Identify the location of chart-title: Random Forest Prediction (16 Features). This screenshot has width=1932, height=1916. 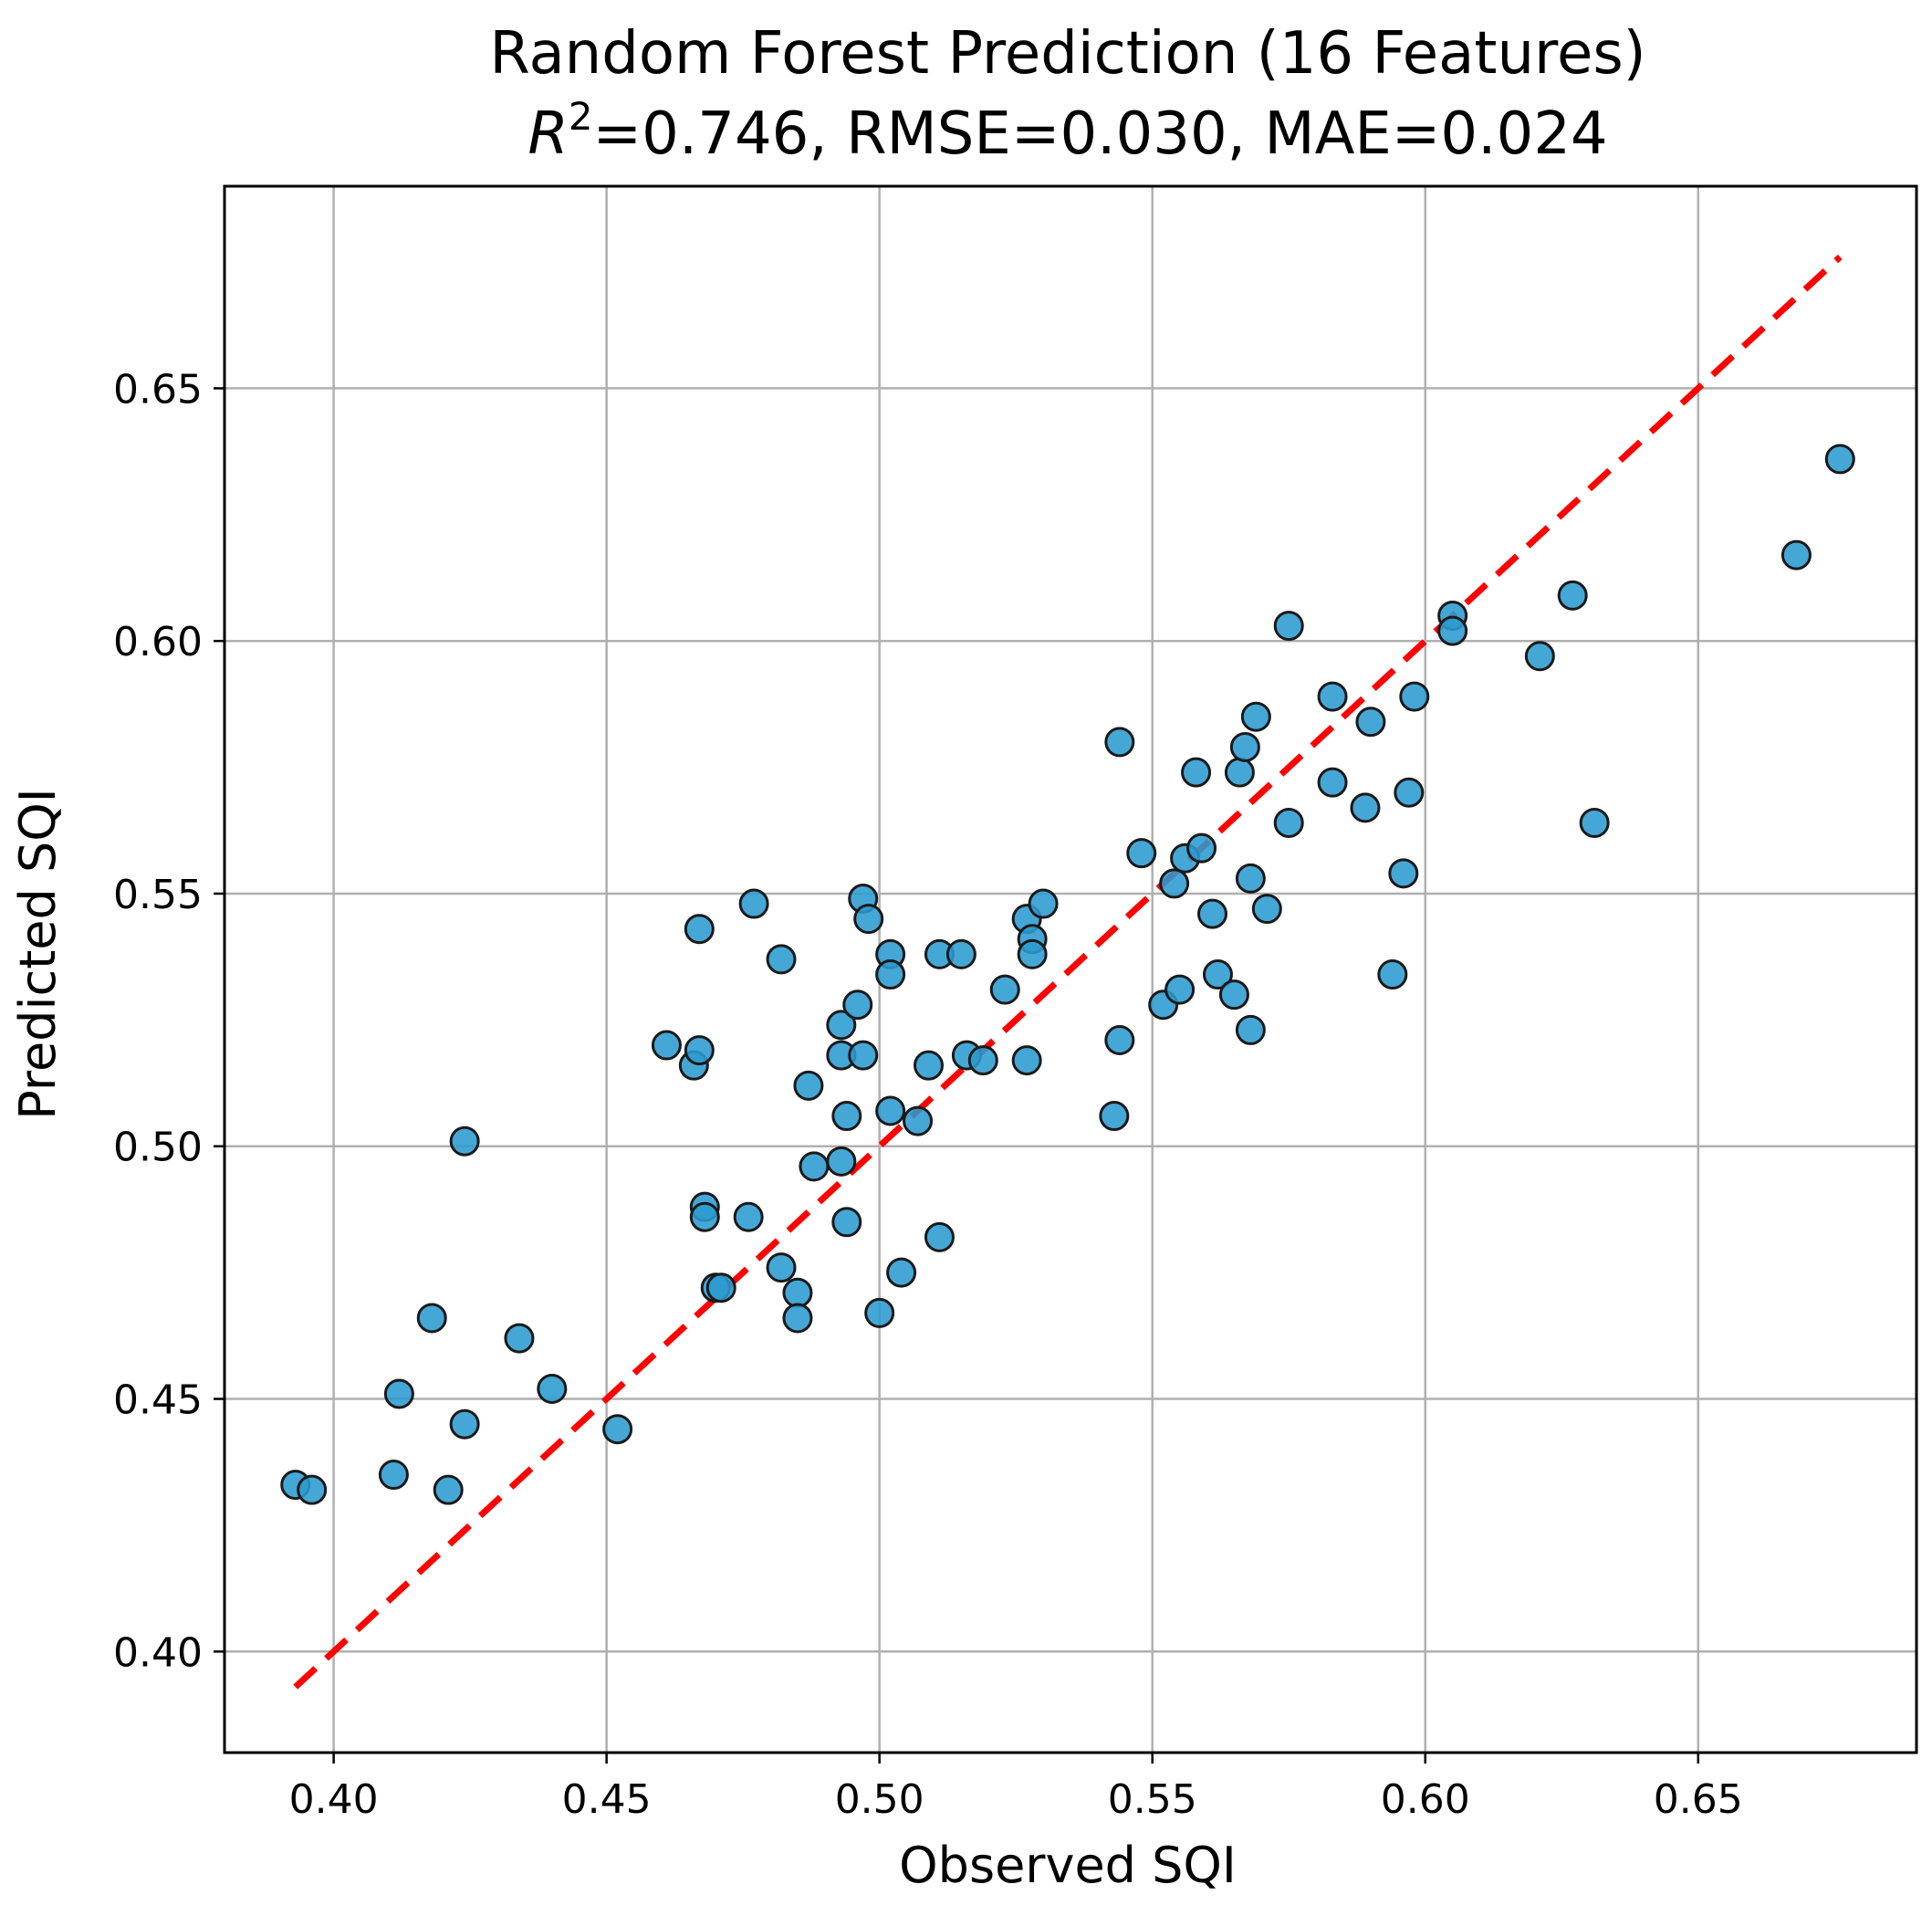
(1067, 54).